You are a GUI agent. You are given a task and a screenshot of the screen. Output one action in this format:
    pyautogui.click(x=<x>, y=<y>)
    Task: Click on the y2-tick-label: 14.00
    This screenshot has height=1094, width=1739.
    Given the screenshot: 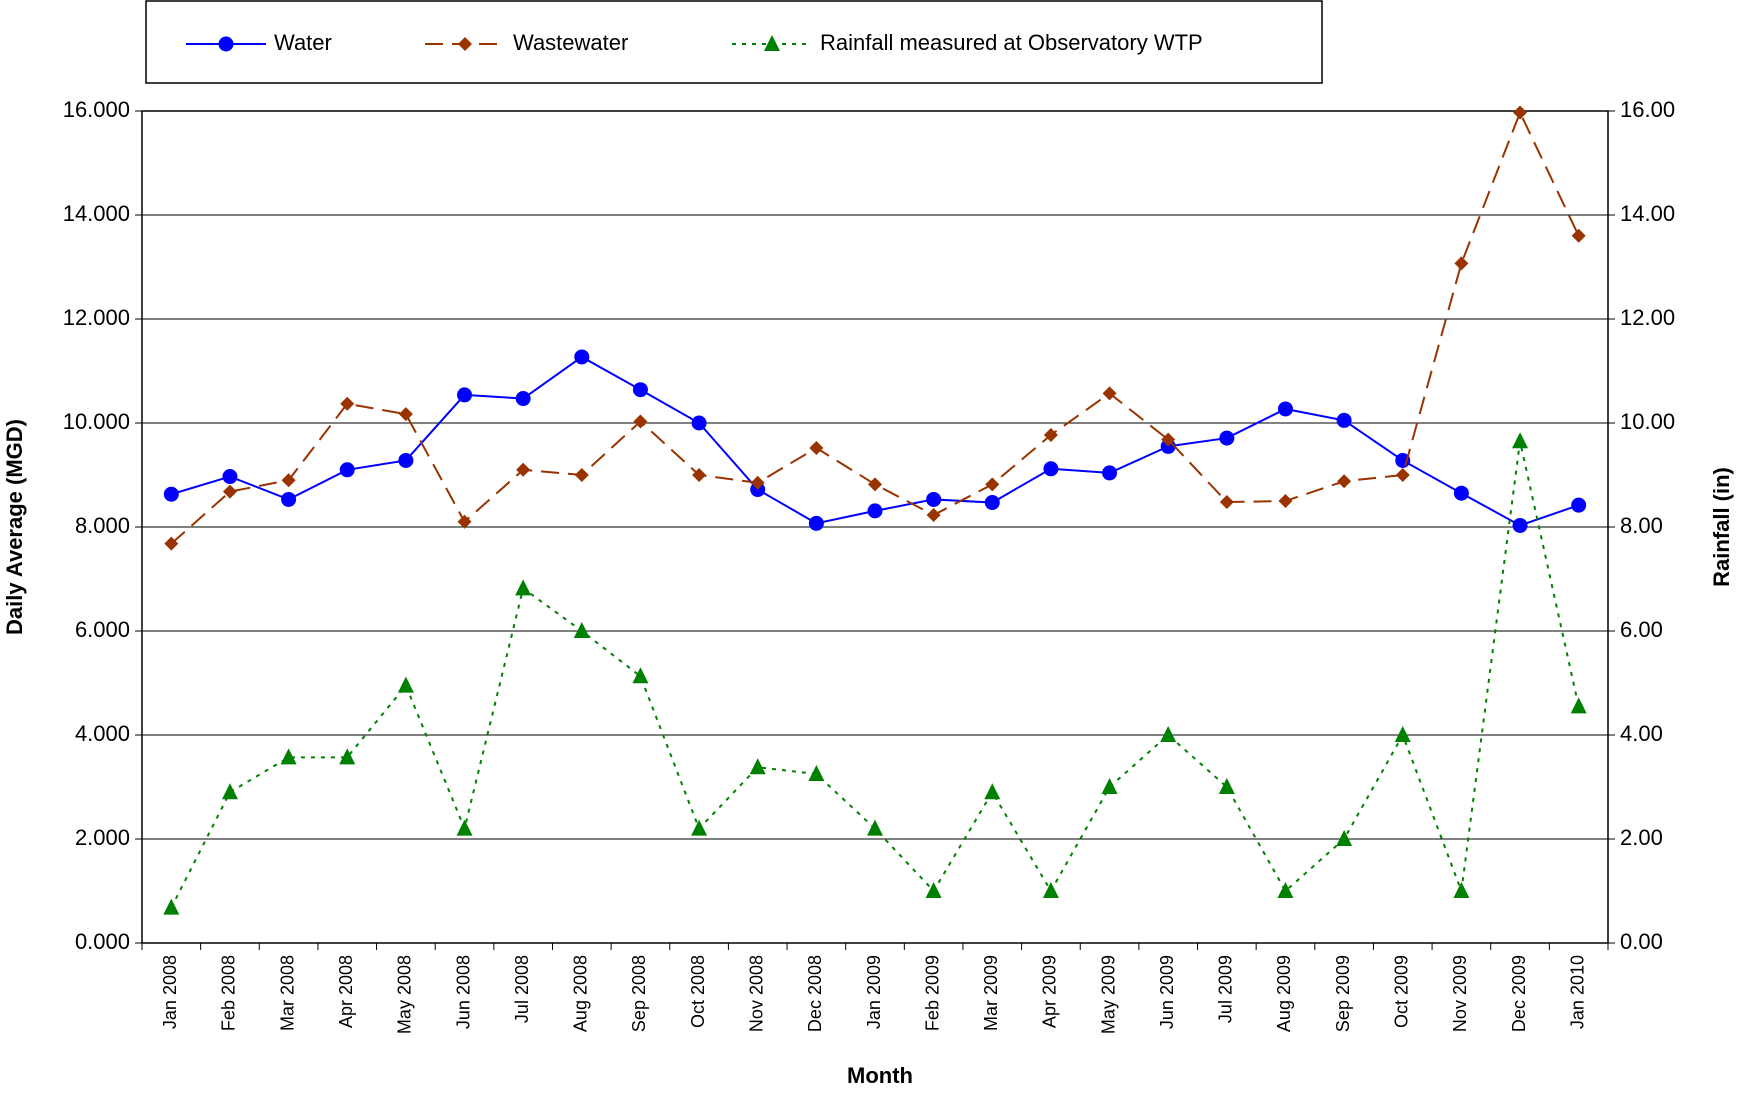 What is the action you would take?
    pyautogui.click(x=1647, y=213)
    